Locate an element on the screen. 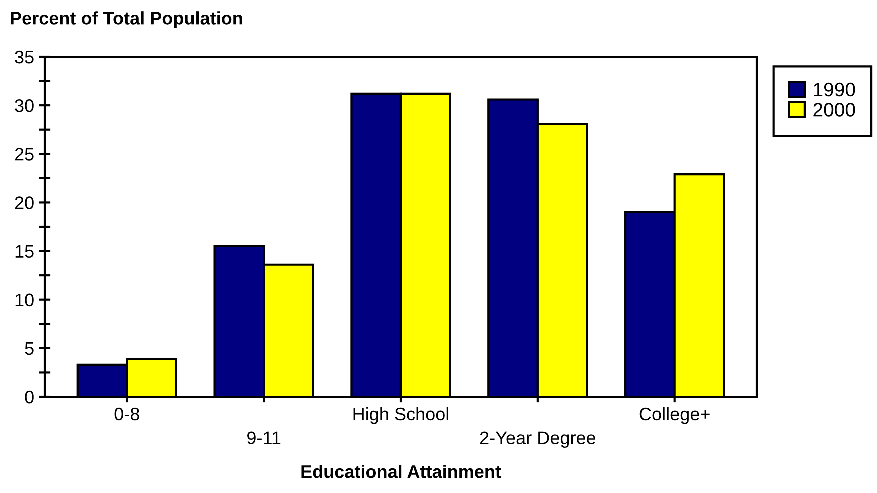  y-axis-title: Percent of Total Population is located at coordinates (126, 20).